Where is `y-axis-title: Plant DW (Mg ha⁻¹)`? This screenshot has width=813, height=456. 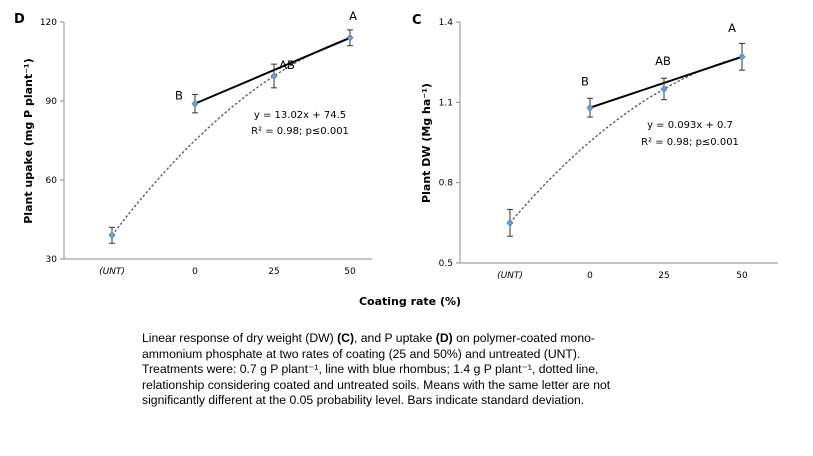
y-axis-title: Plant DW (Mg ha⁻¹) is located at coordinates (426, 143).